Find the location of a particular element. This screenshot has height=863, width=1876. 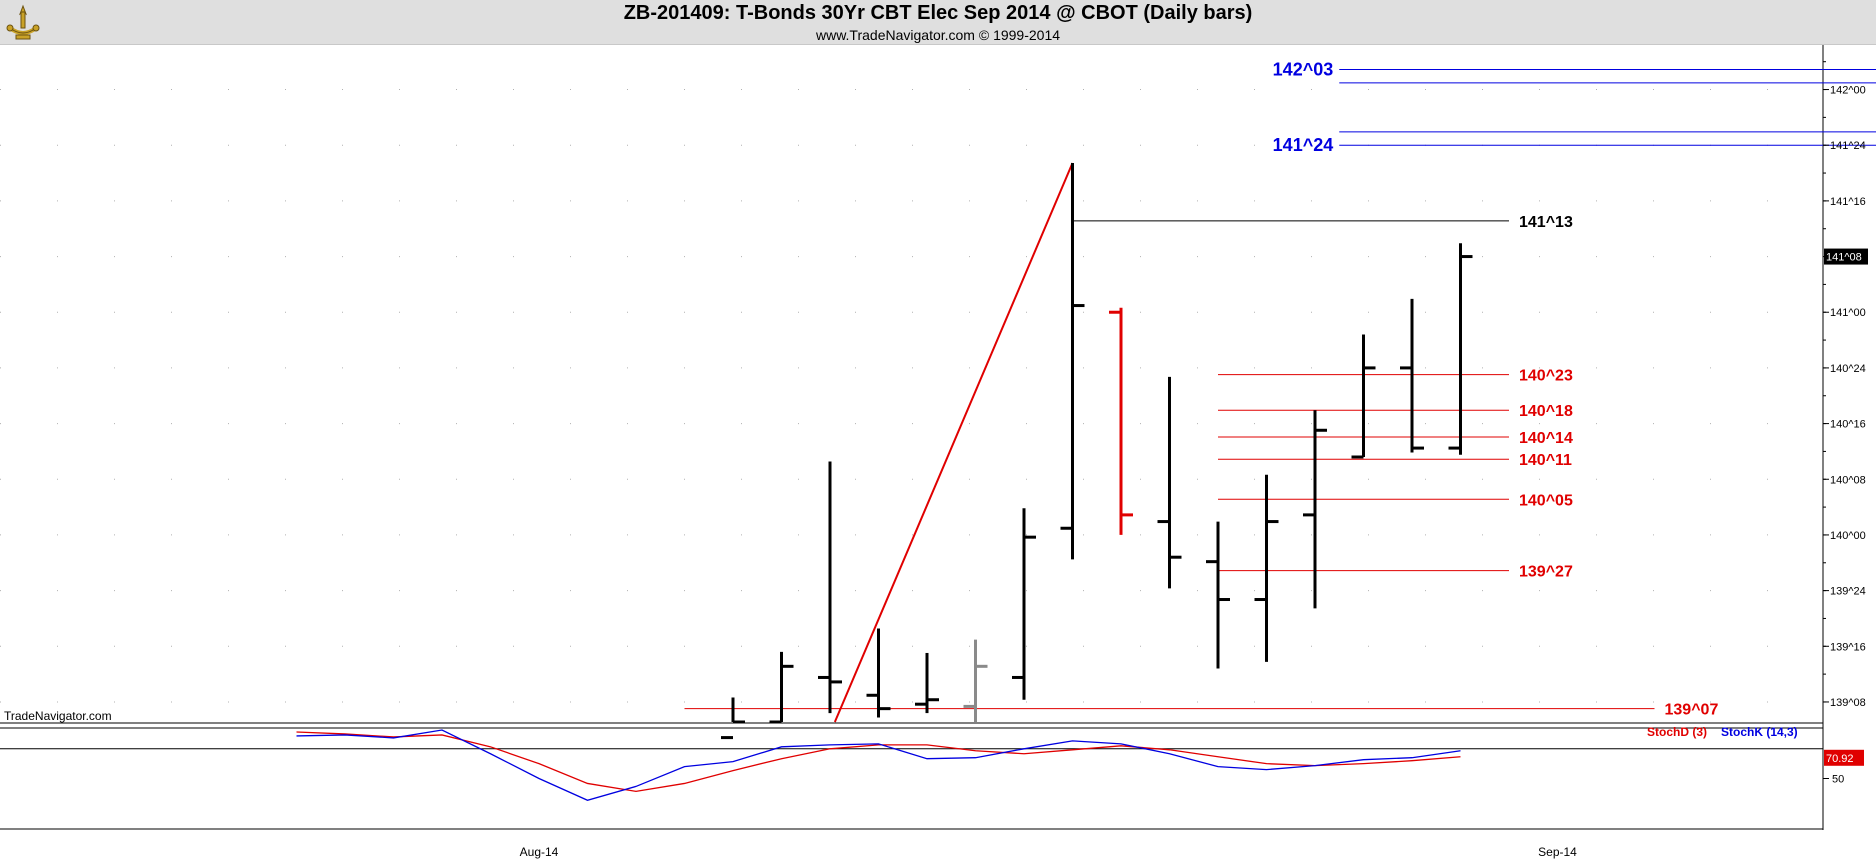

stochd-last-value-marker is located at coordinates (1844, 757).